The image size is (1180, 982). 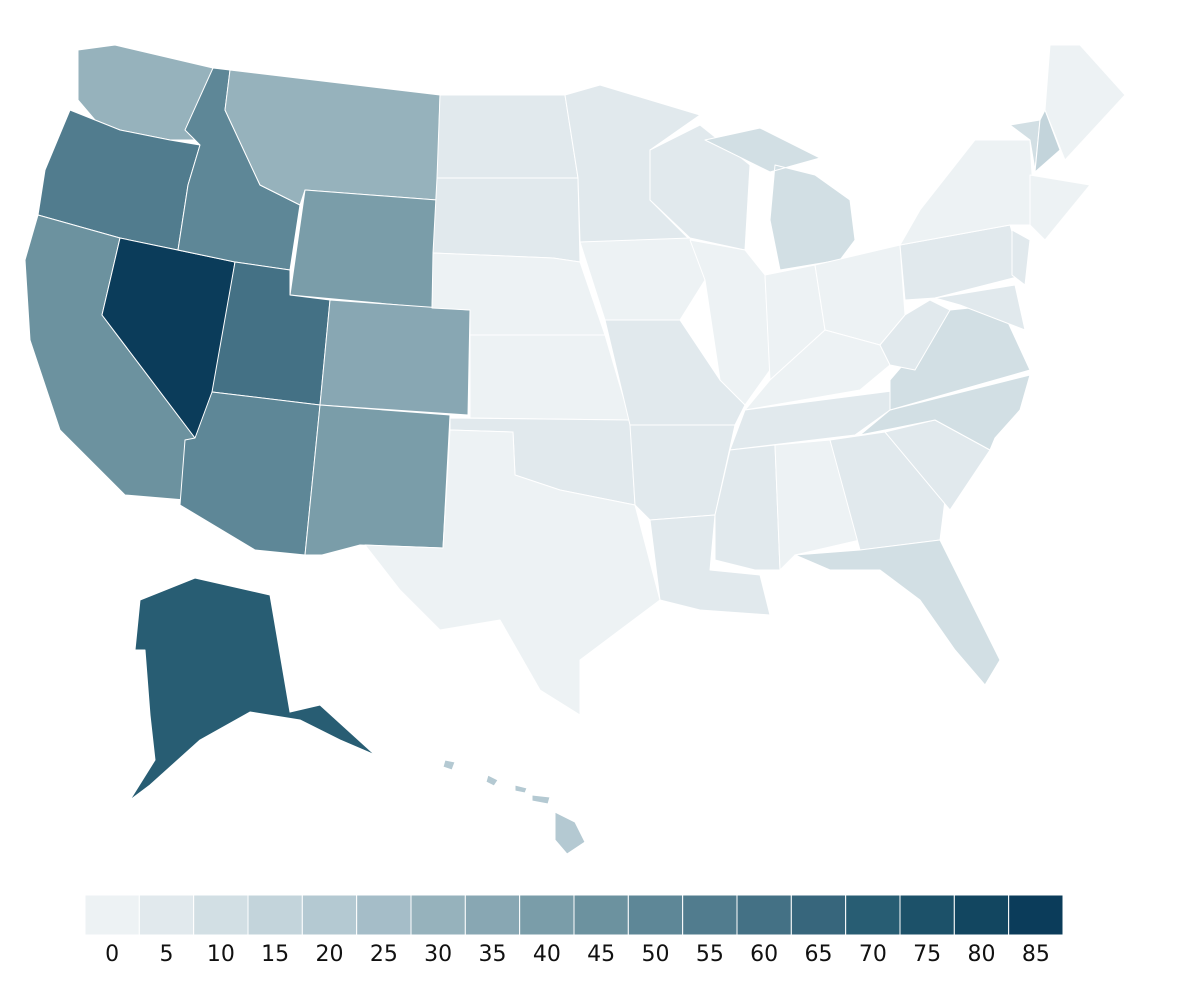 What do you see at coordinates (982, 954) in the screenshot?
I see `legend-label: 80` at bounding box center [982, 954].